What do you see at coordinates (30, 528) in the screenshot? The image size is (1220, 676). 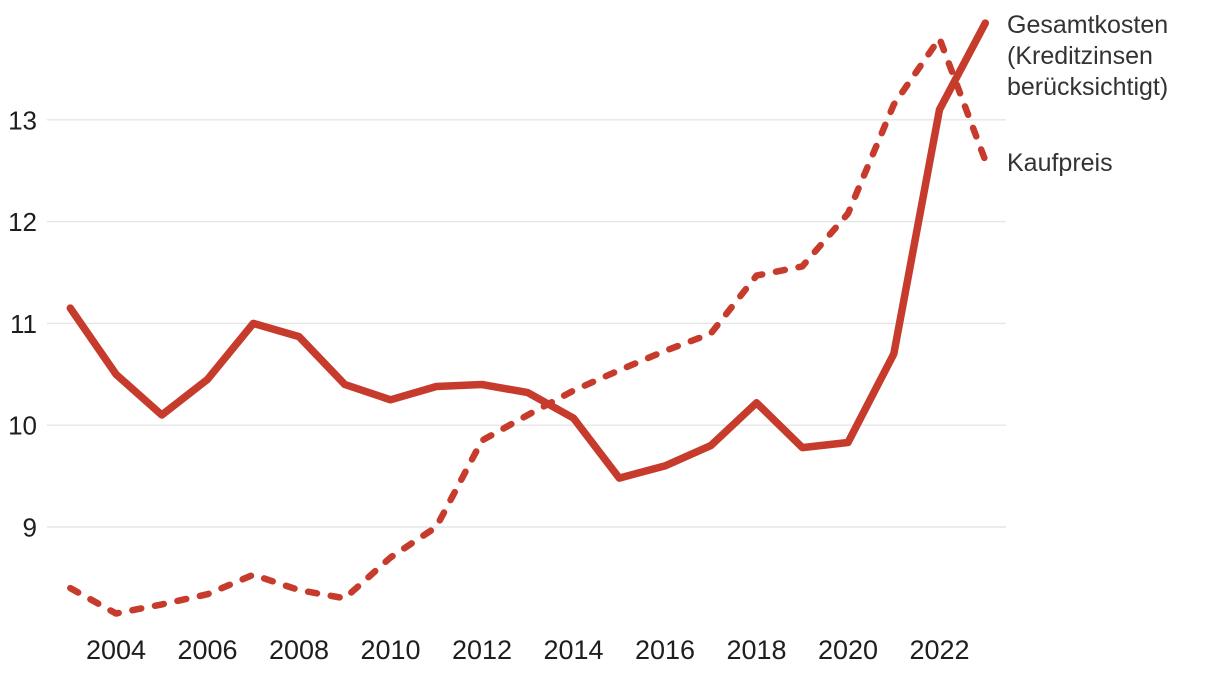 I see `y-tick-label: 9` at bounding box center [30, 528].